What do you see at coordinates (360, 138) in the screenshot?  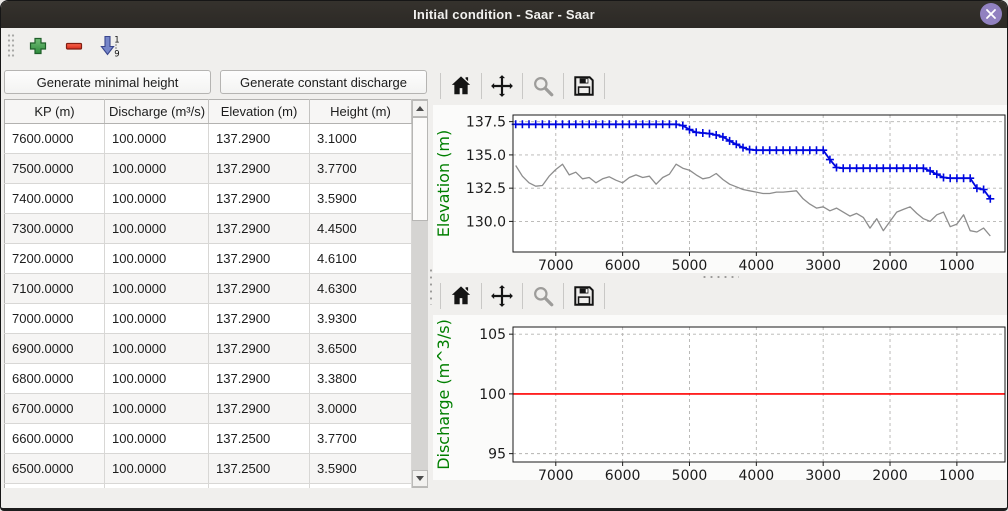 I see `table-cell: 3.1000` at bounding box center [360, 138].